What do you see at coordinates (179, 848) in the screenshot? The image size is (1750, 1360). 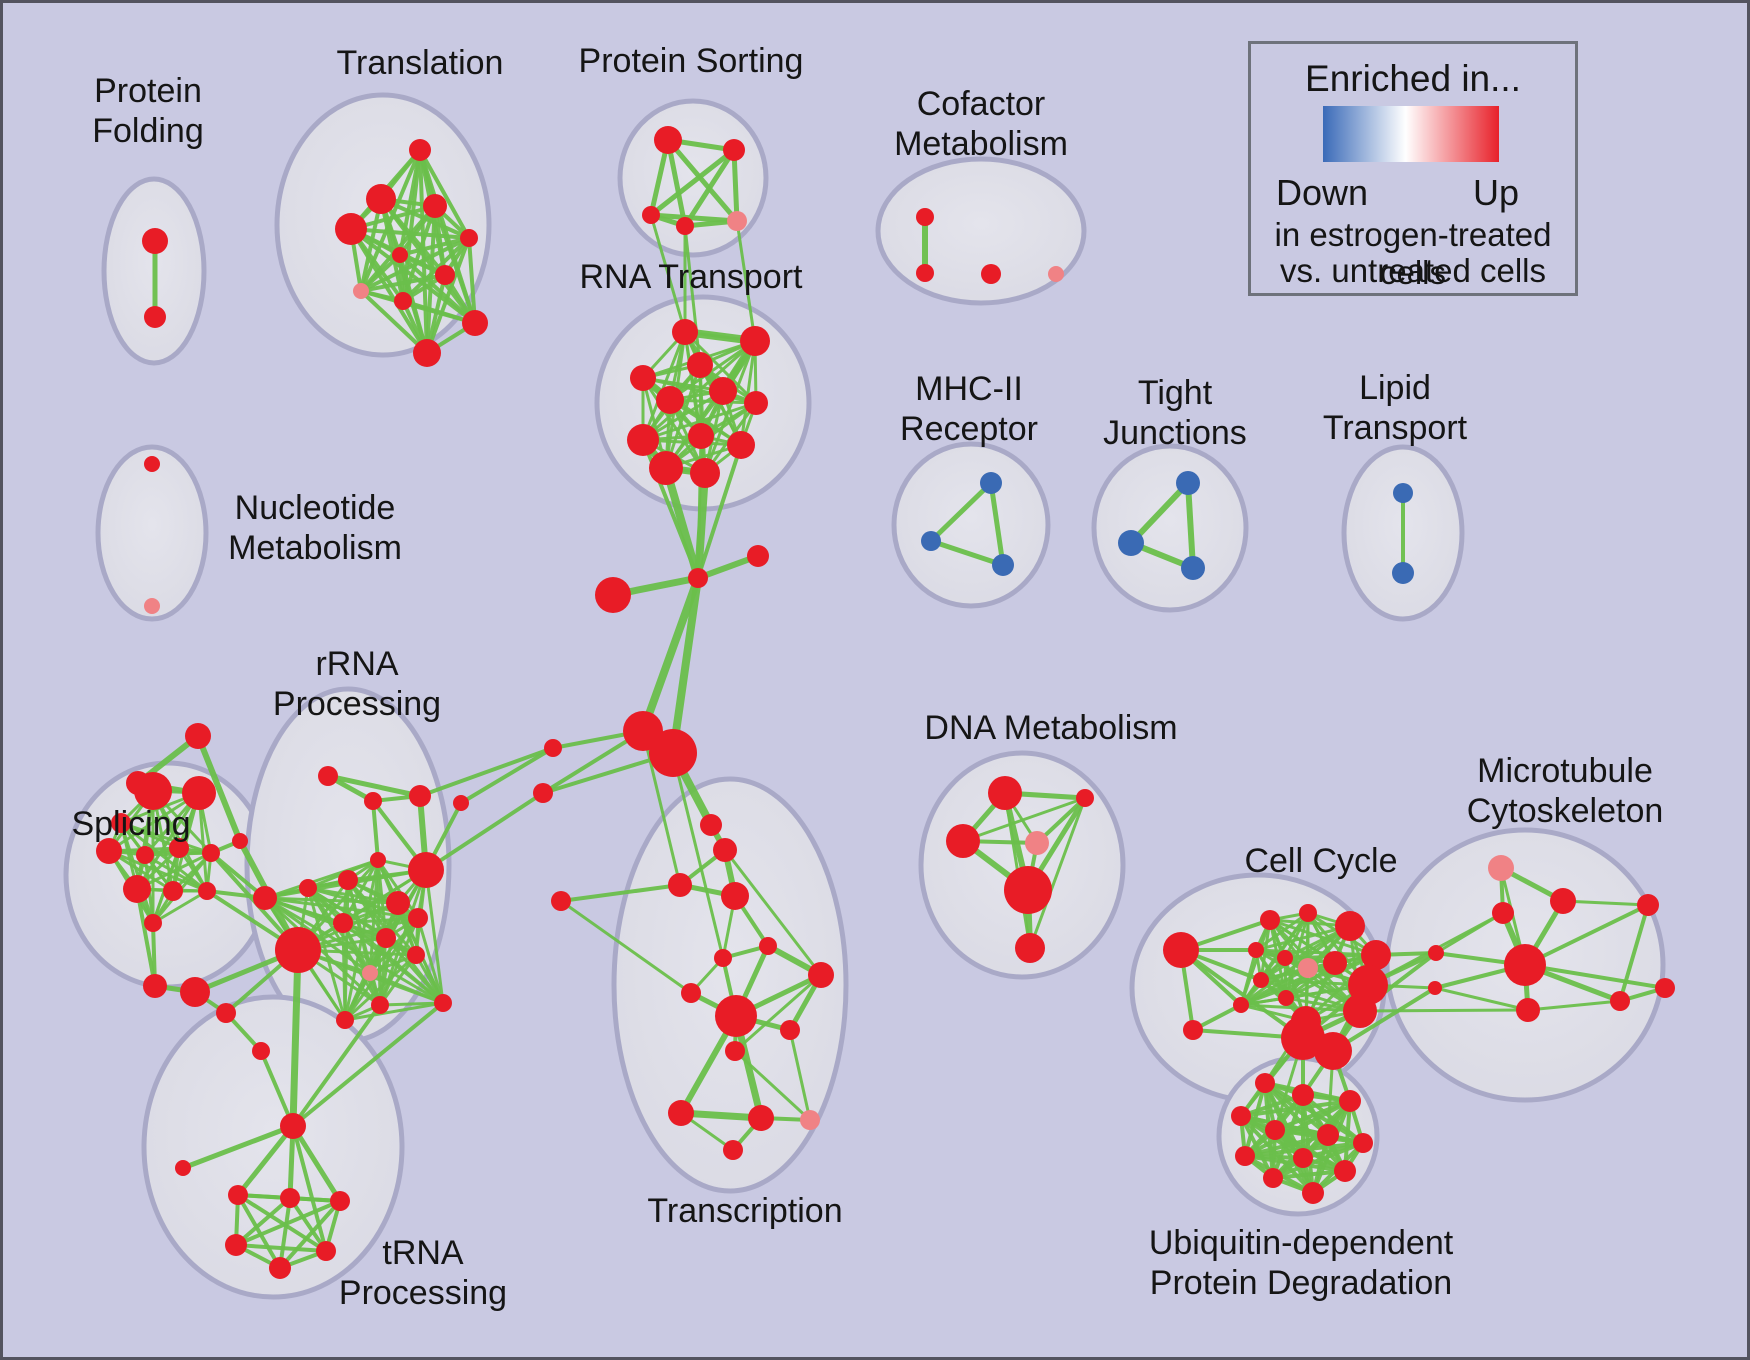 I see `network-node-s5` at bounding box center [179, 848].